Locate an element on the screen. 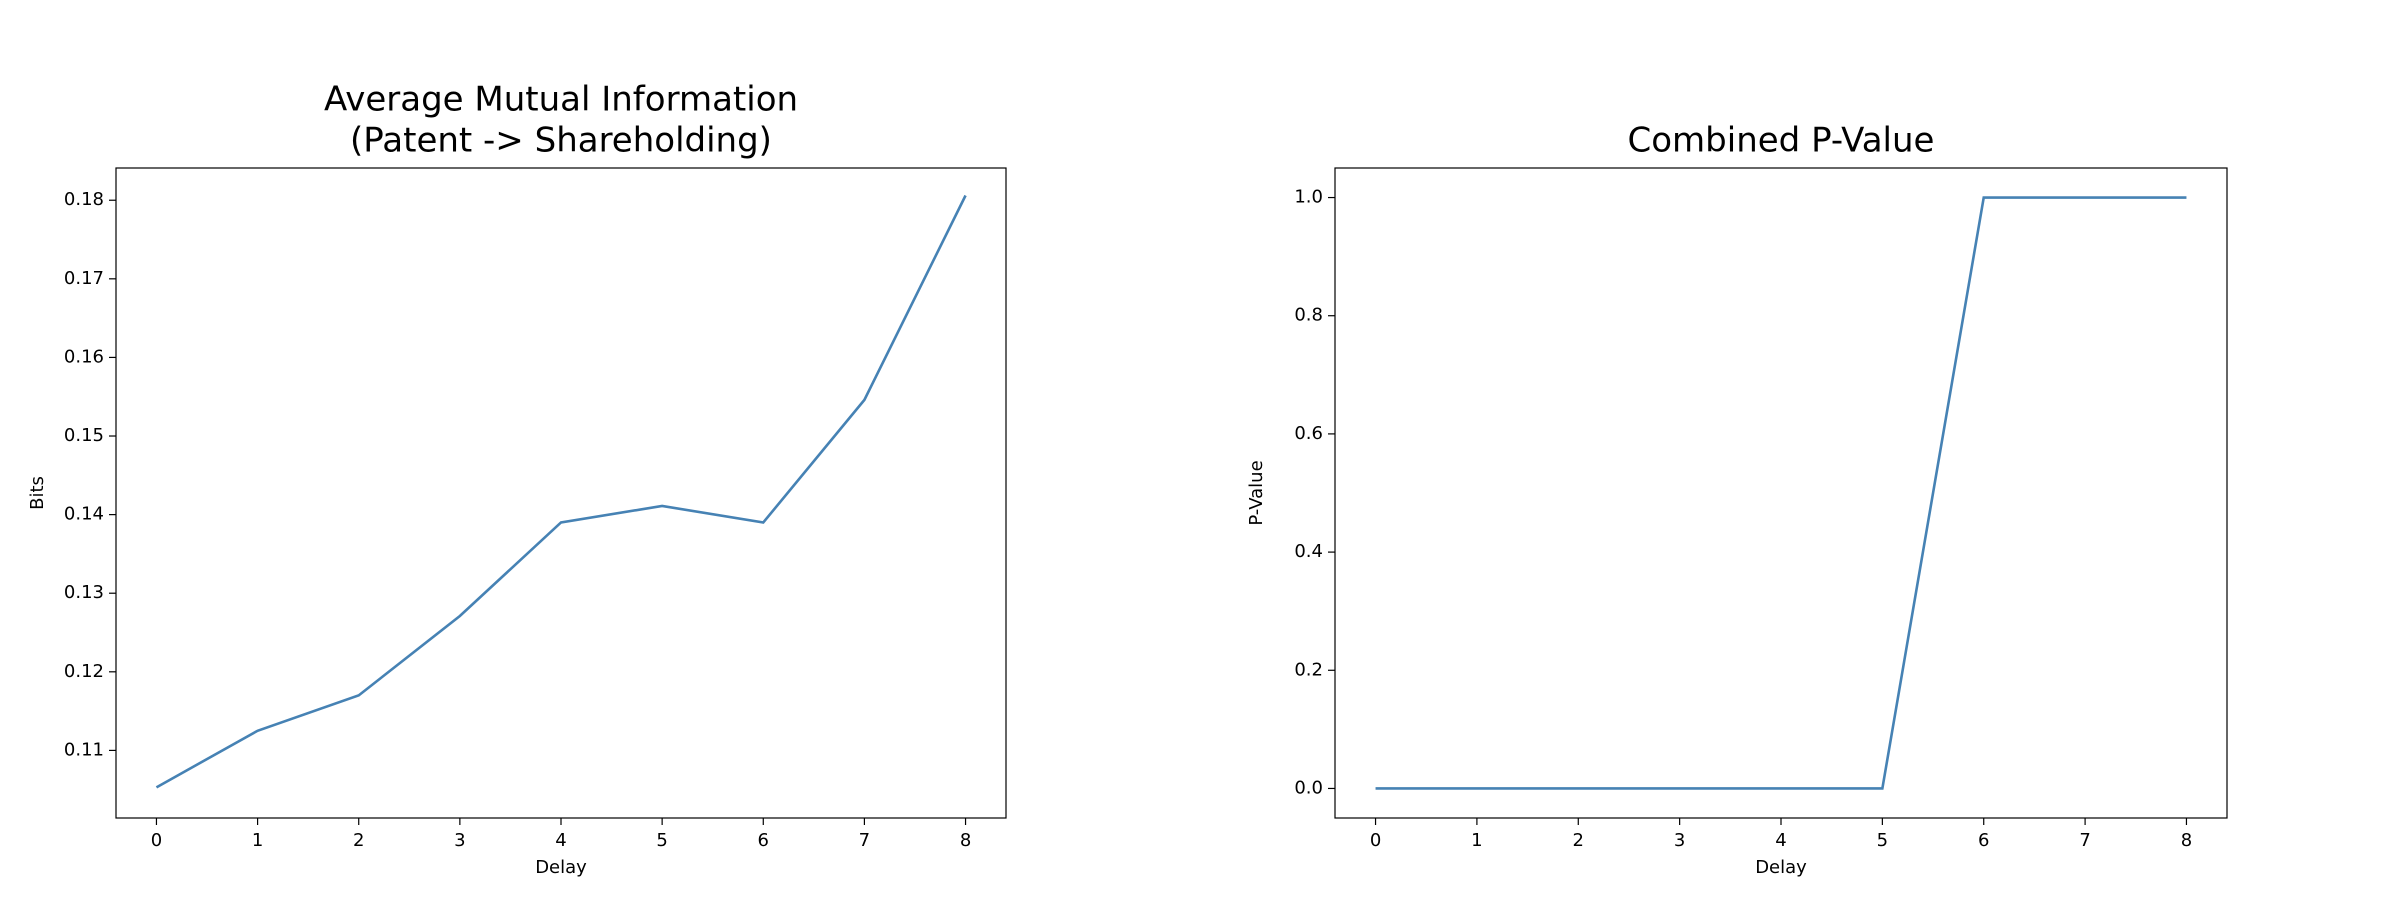 Image resolution: width=2386 pixels, height=900 pixels. y-tick-label: 0.8 is located at coordinates (1308, 315).